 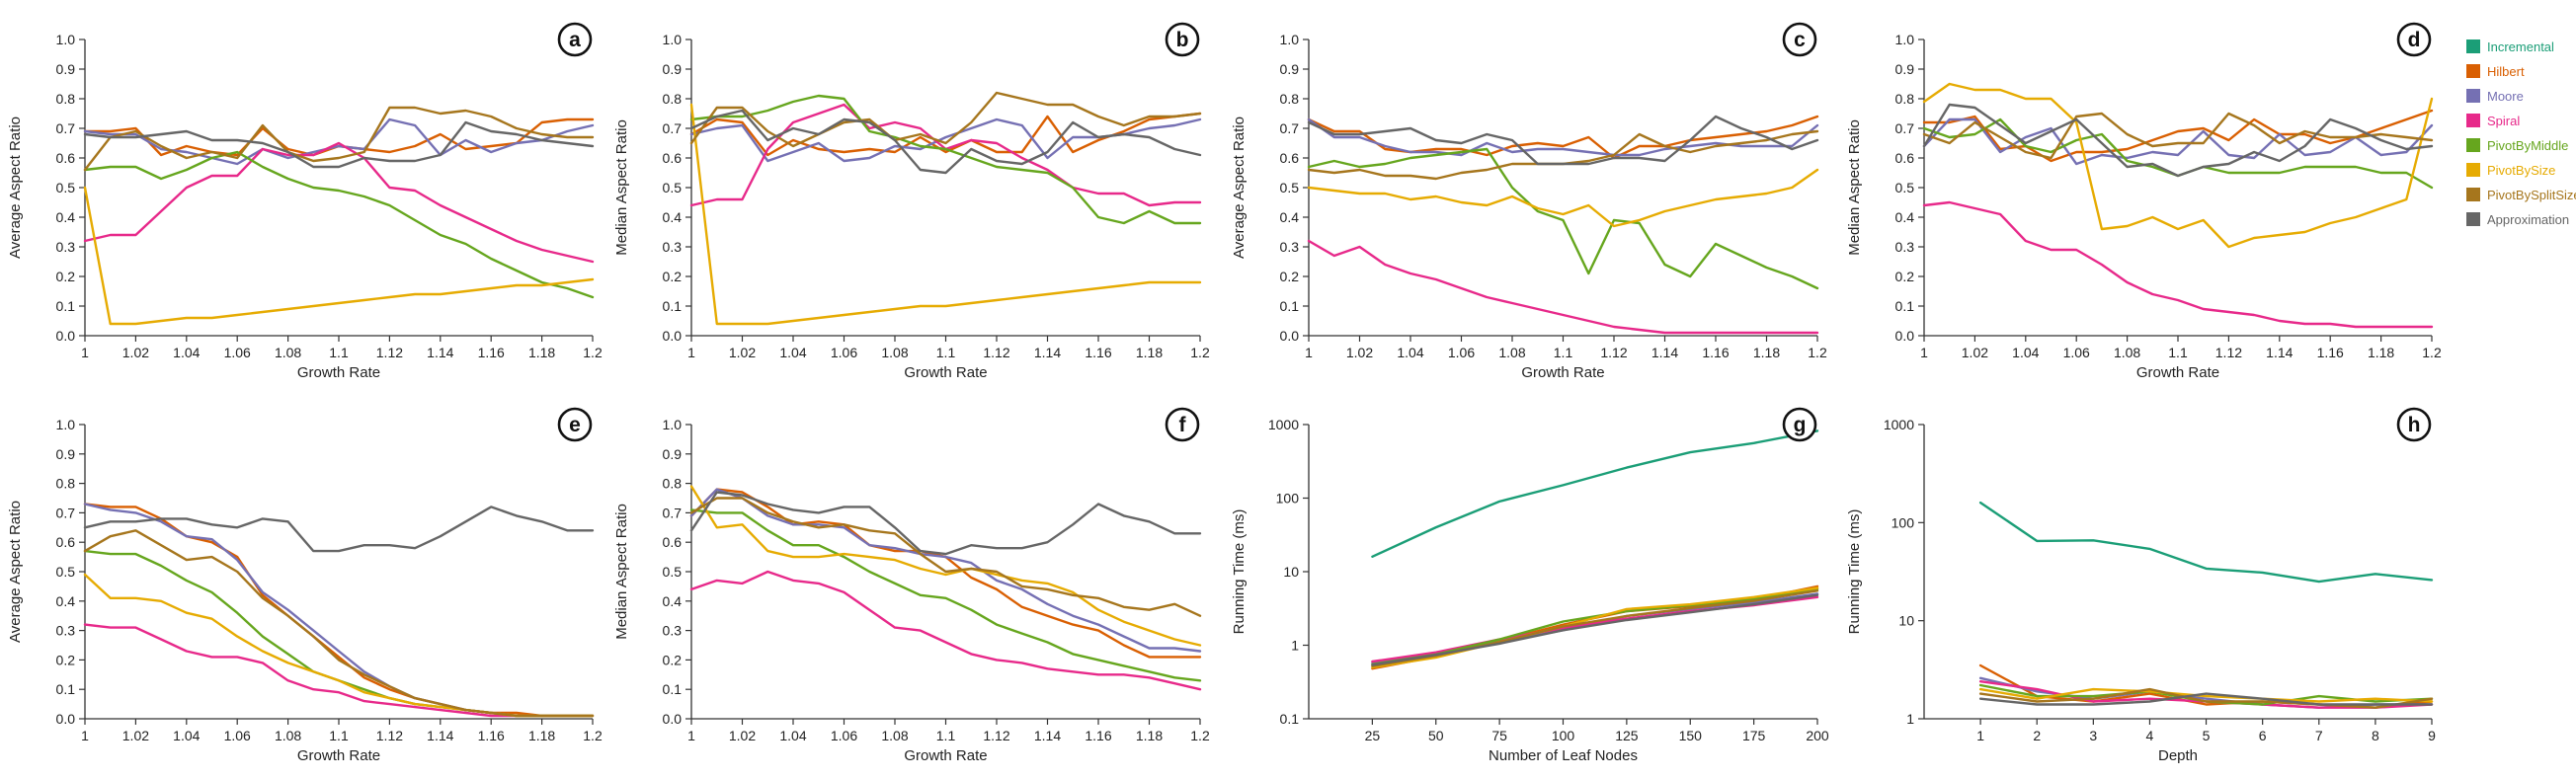 What do you see at coordinates (1627, 735) in the screenshot?
I see `x-tick-label: 125` at bounding box center [1627, 735].